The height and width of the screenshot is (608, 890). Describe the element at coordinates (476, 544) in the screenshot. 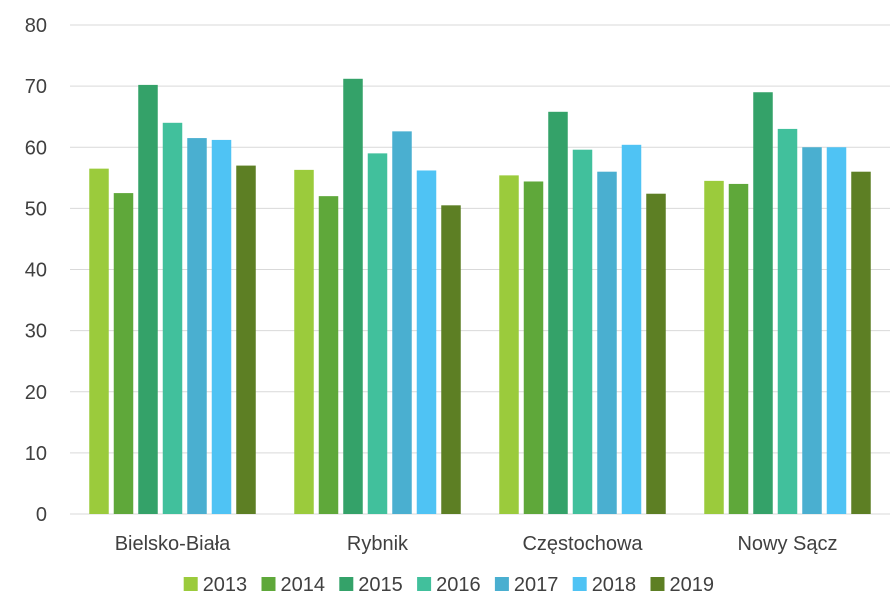

I see `x-axis: Bielsko-Biała Rybnik Częstochowa Nowy Sącz` at that location.